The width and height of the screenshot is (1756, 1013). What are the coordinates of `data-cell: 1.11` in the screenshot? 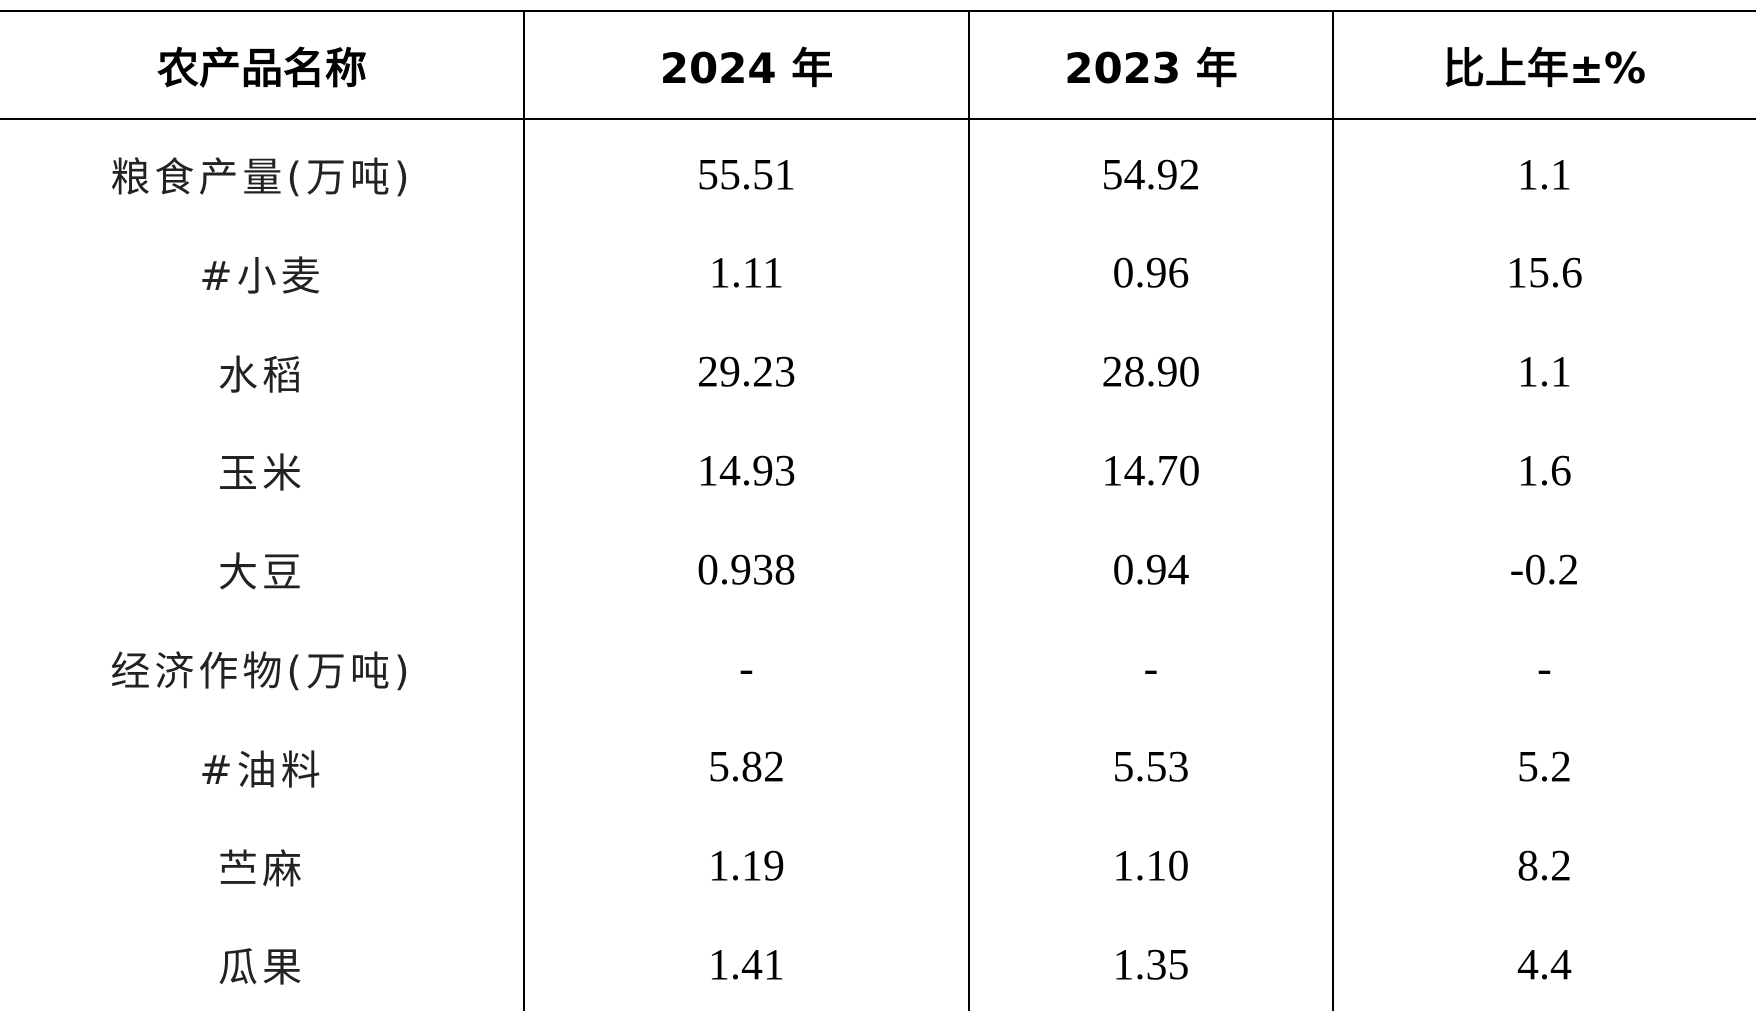 It's located at (746, 273).